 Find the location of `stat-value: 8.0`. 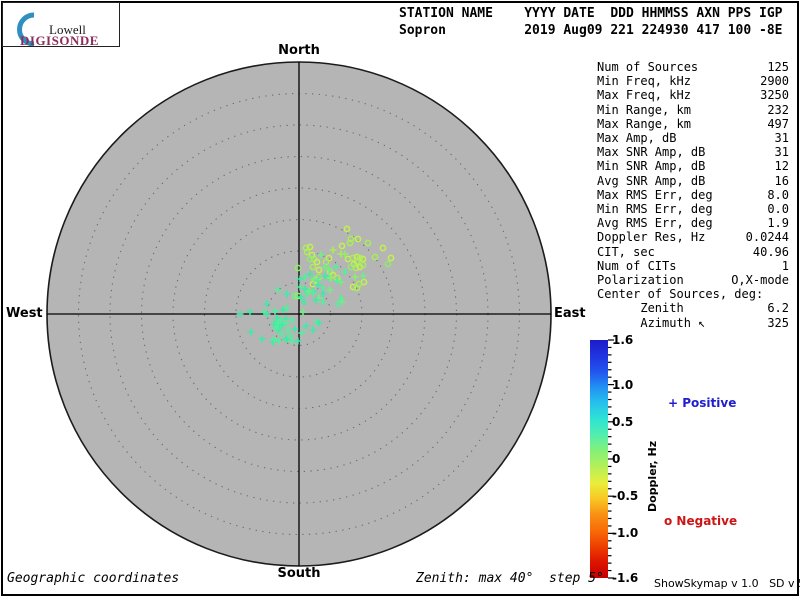

stat-value: 8.0 is located at coordinates (778, 194).